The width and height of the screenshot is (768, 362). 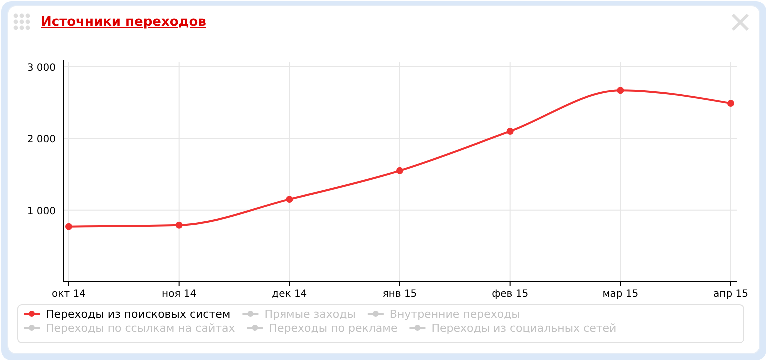 What do you see at coordinates (41, 140) in the screenshot?
I see `y-tick-label: 2 000` at bounding box center [41, 140].